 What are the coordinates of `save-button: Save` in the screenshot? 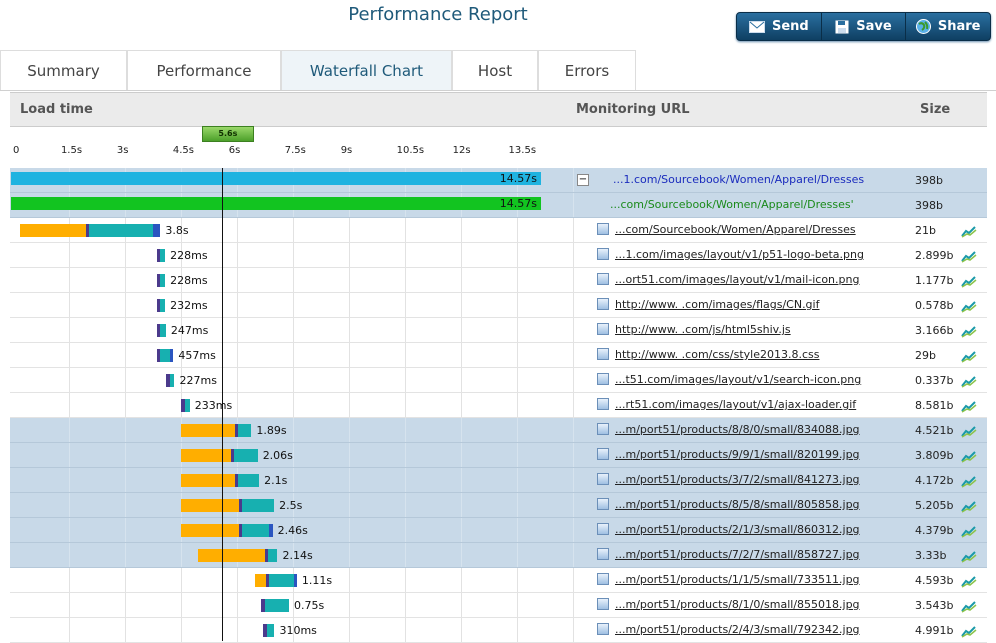 It's located at (864, 26).